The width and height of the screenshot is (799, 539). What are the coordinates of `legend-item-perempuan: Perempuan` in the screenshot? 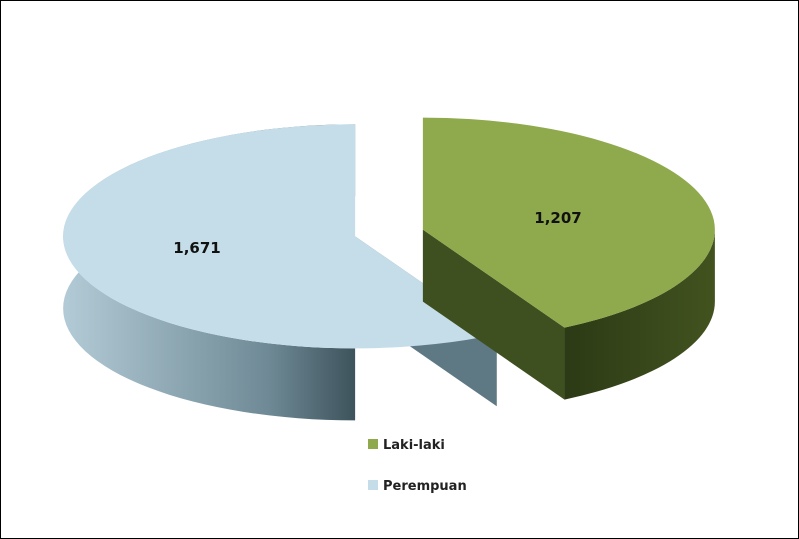 It's located at (417, 486).